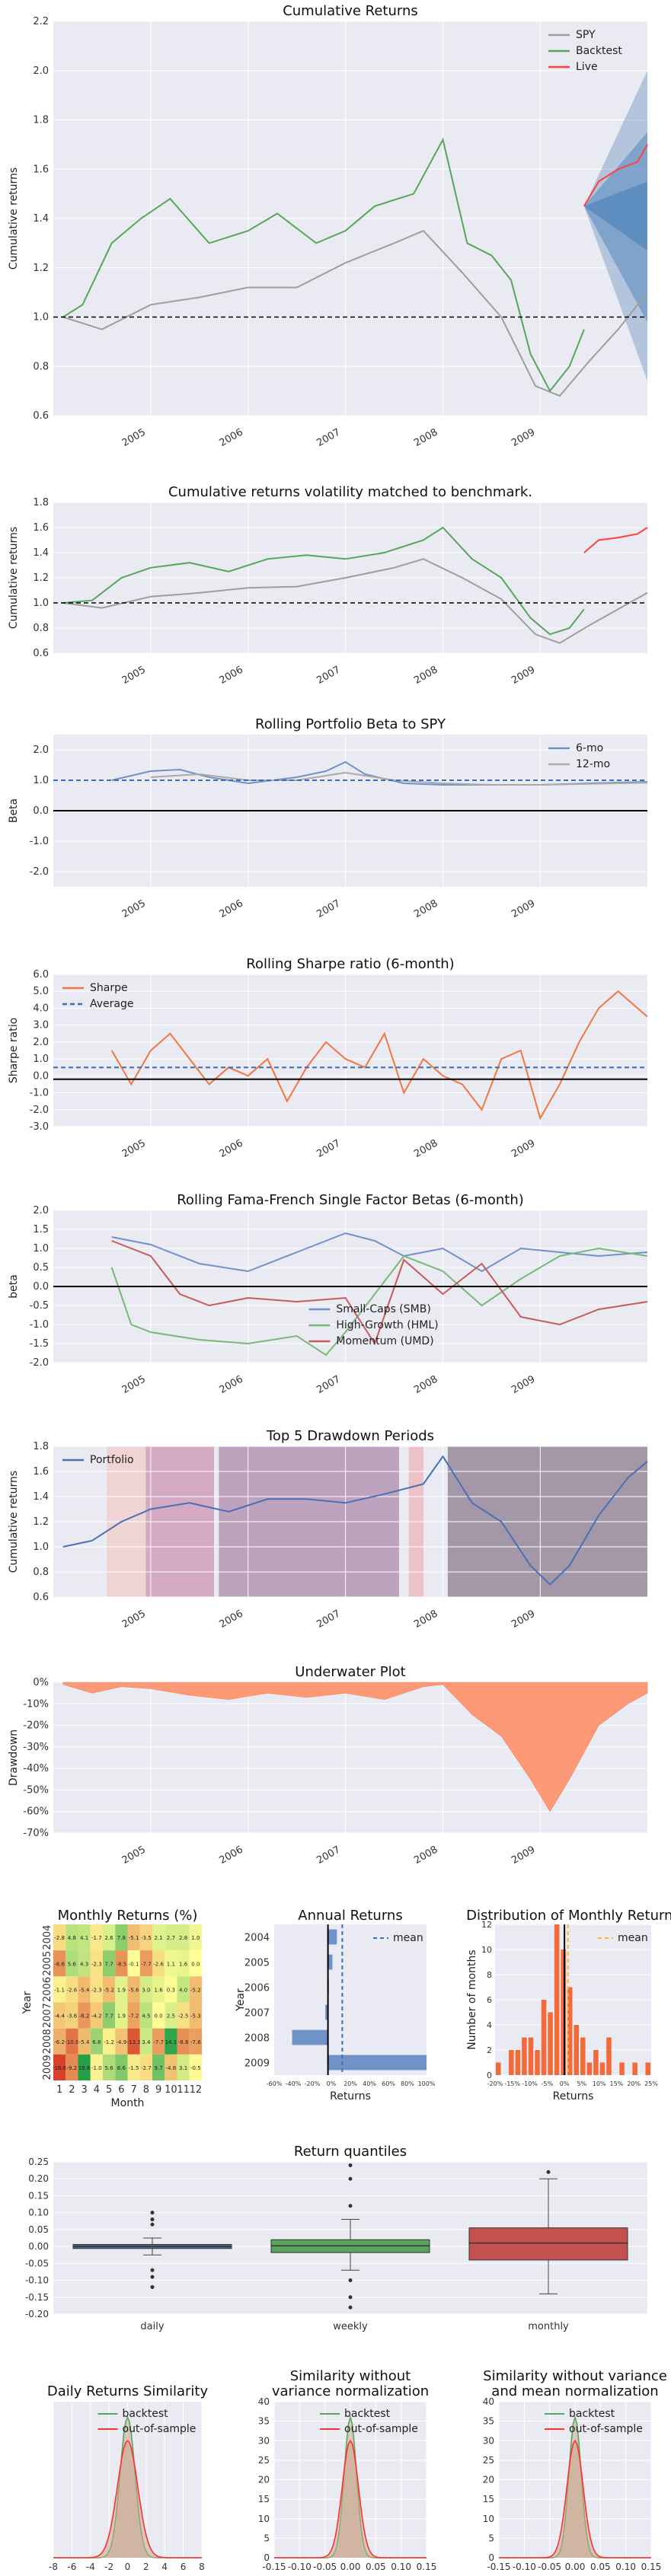  What do you see at coordinates (37, 2297) in the screenshot?
I see `y-tick-label: -0.15` at bounding box center [37, 2297].